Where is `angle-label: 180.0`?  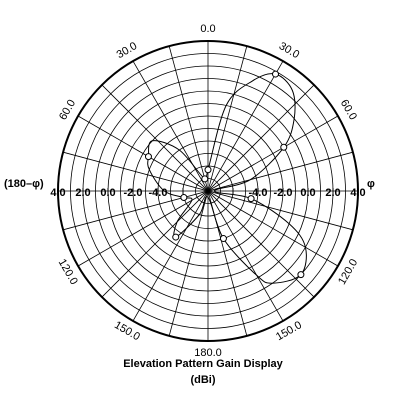
angle-label: 180.0 is located at coordinates (208, 353).